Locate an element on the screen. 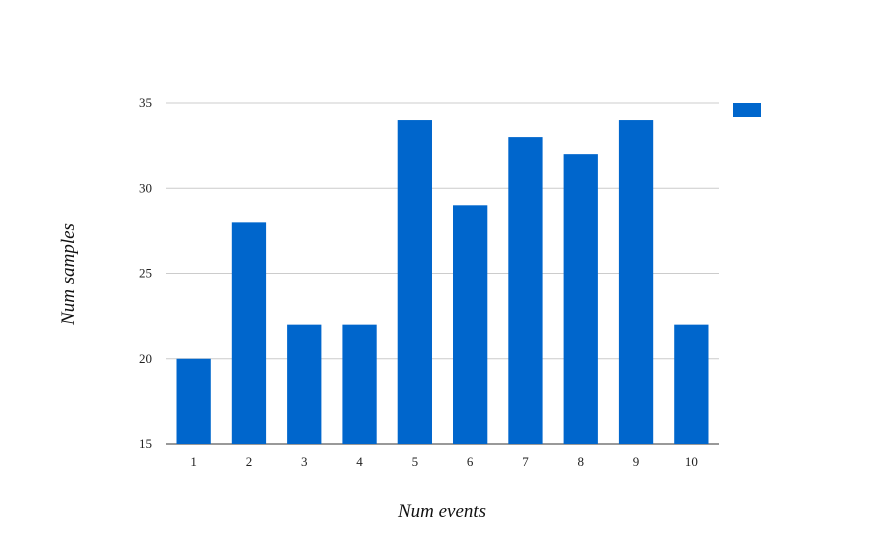  y-tick-35: 35 is located at coordinates (145, 102).